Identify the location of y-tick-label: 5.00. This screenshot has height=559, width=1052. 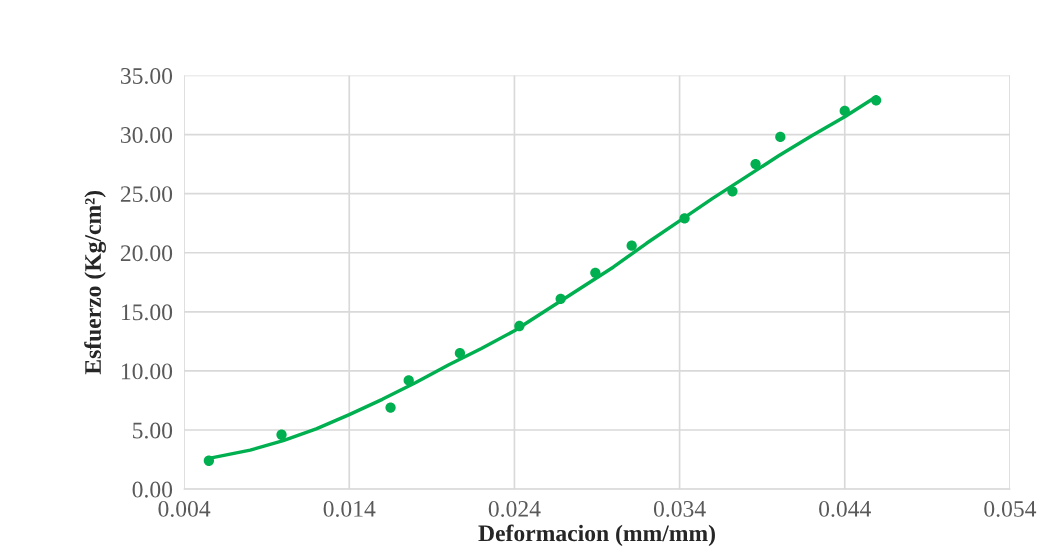
(153, 430).